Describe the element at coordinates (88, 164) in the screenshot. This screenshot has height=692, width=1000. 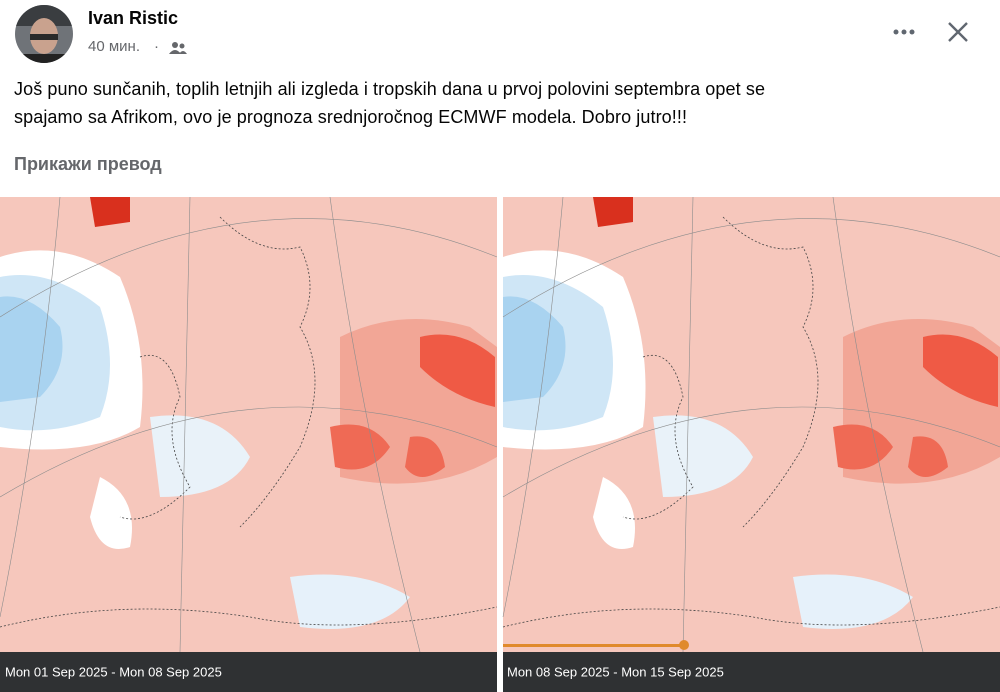
I see `translate-link: Прикажи превод` at that location.